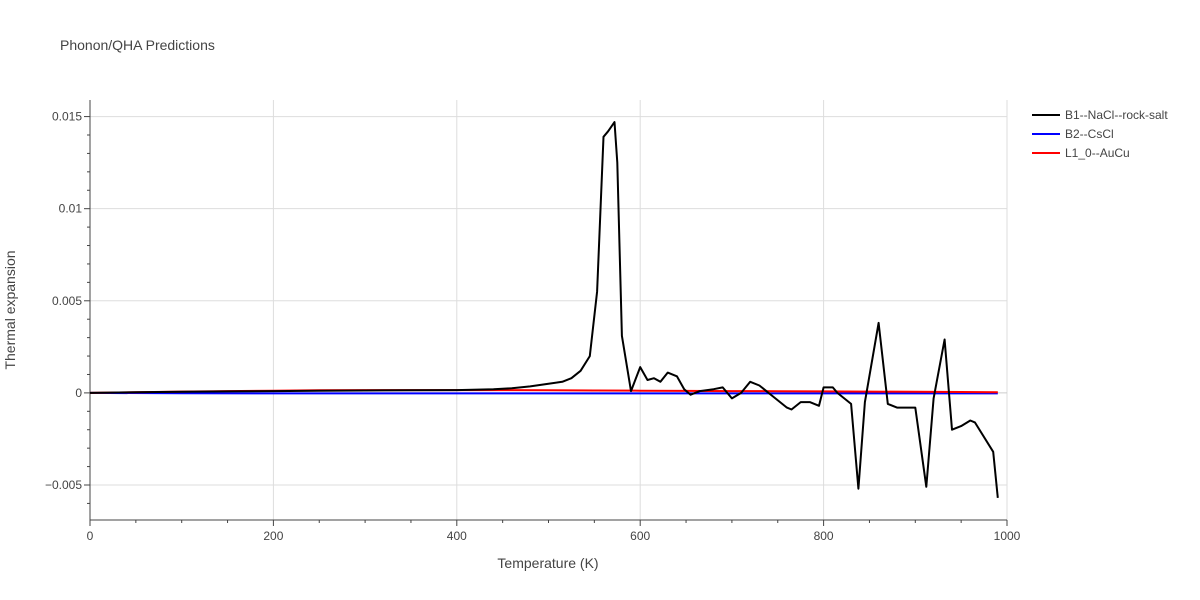  Describe the element at coordinates (457, 536) in the screenshot. I see `x-tick-label: 400` at that location.